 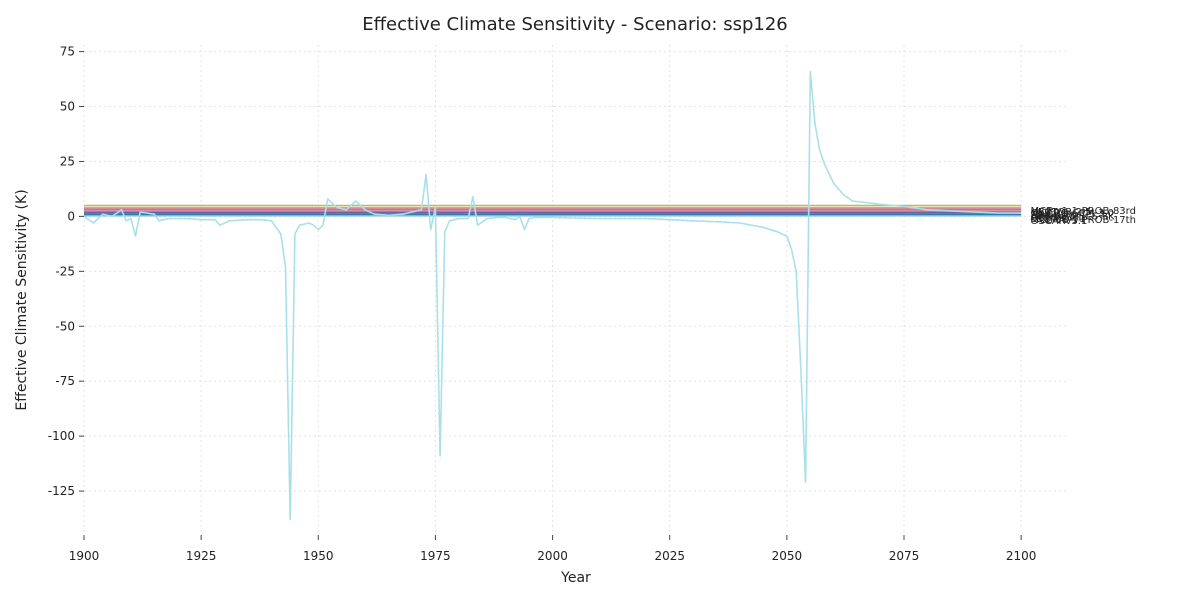 I want to click on y-tick-label: 75, so click(x=67, y=52).